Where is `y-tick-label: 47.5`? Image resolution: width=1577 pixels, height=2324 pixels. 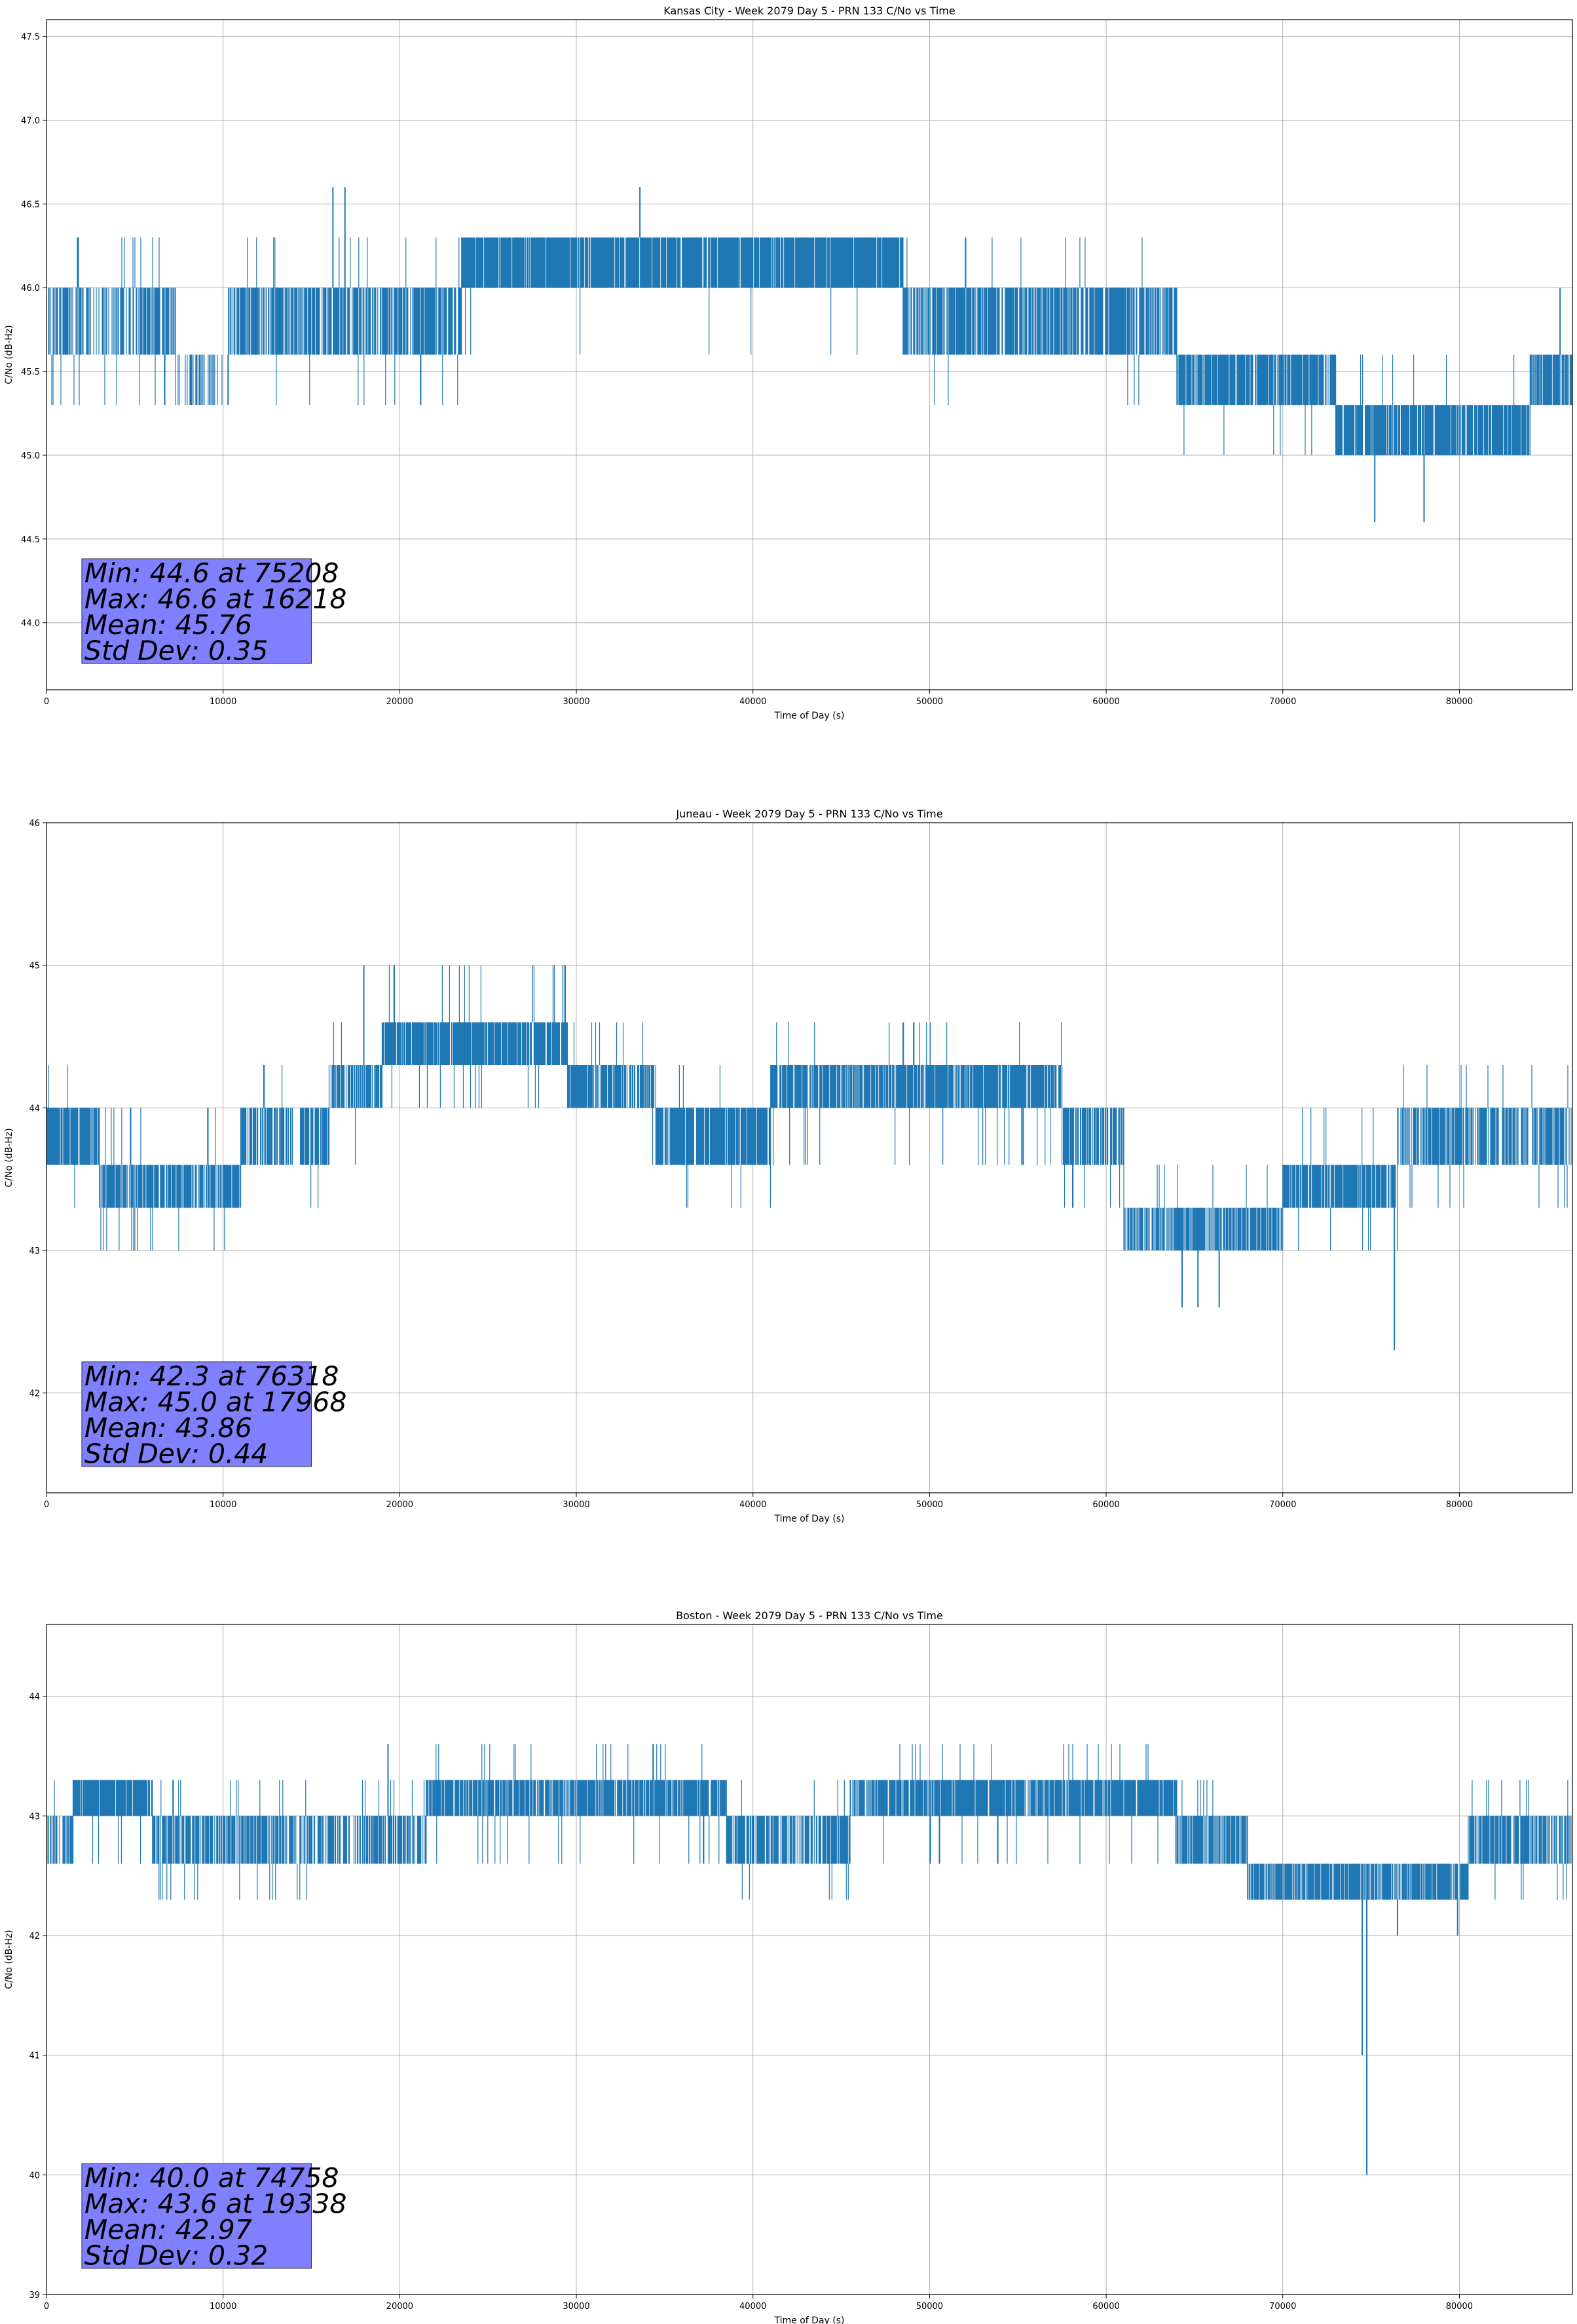 y-tick-label: 47.5 is located at coordinates (30, 38).